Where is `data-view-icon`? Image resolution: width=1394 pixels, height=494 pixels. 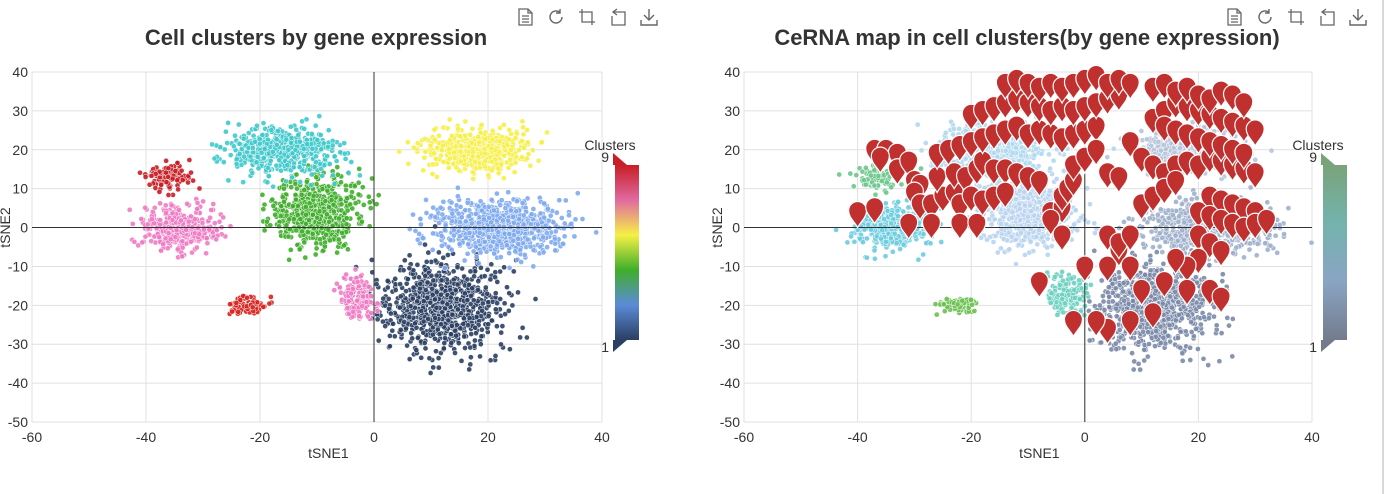 data-view-icon is located at coordinates (525, 17).